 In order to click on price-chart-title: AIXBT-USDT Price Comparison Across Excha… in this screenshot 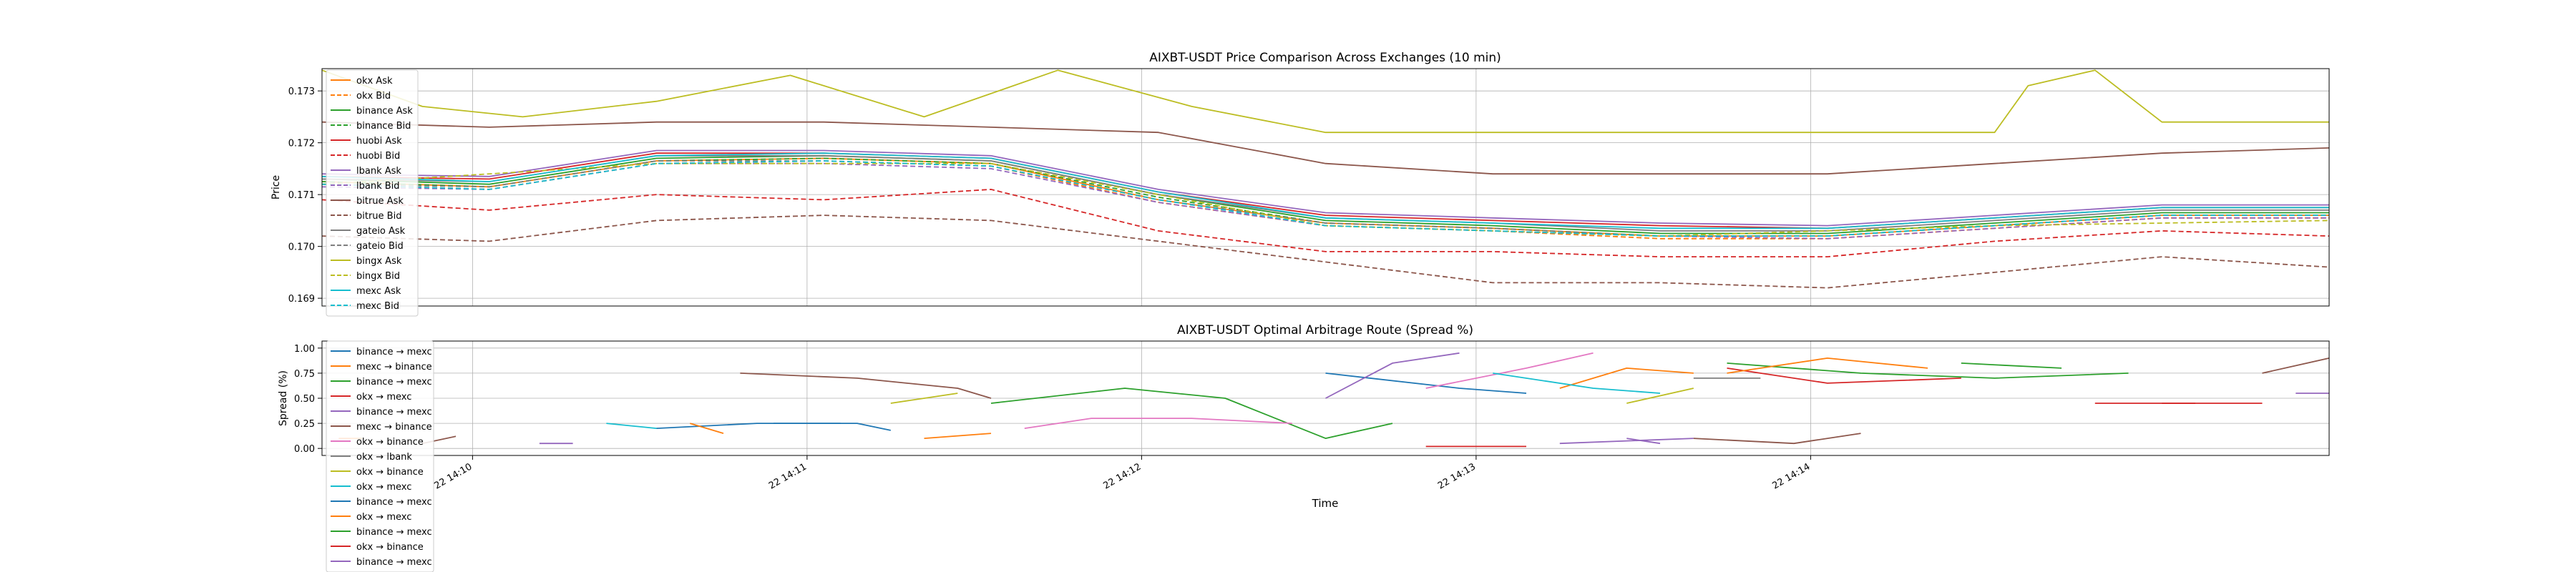, I will do `click(1325, 58)`.